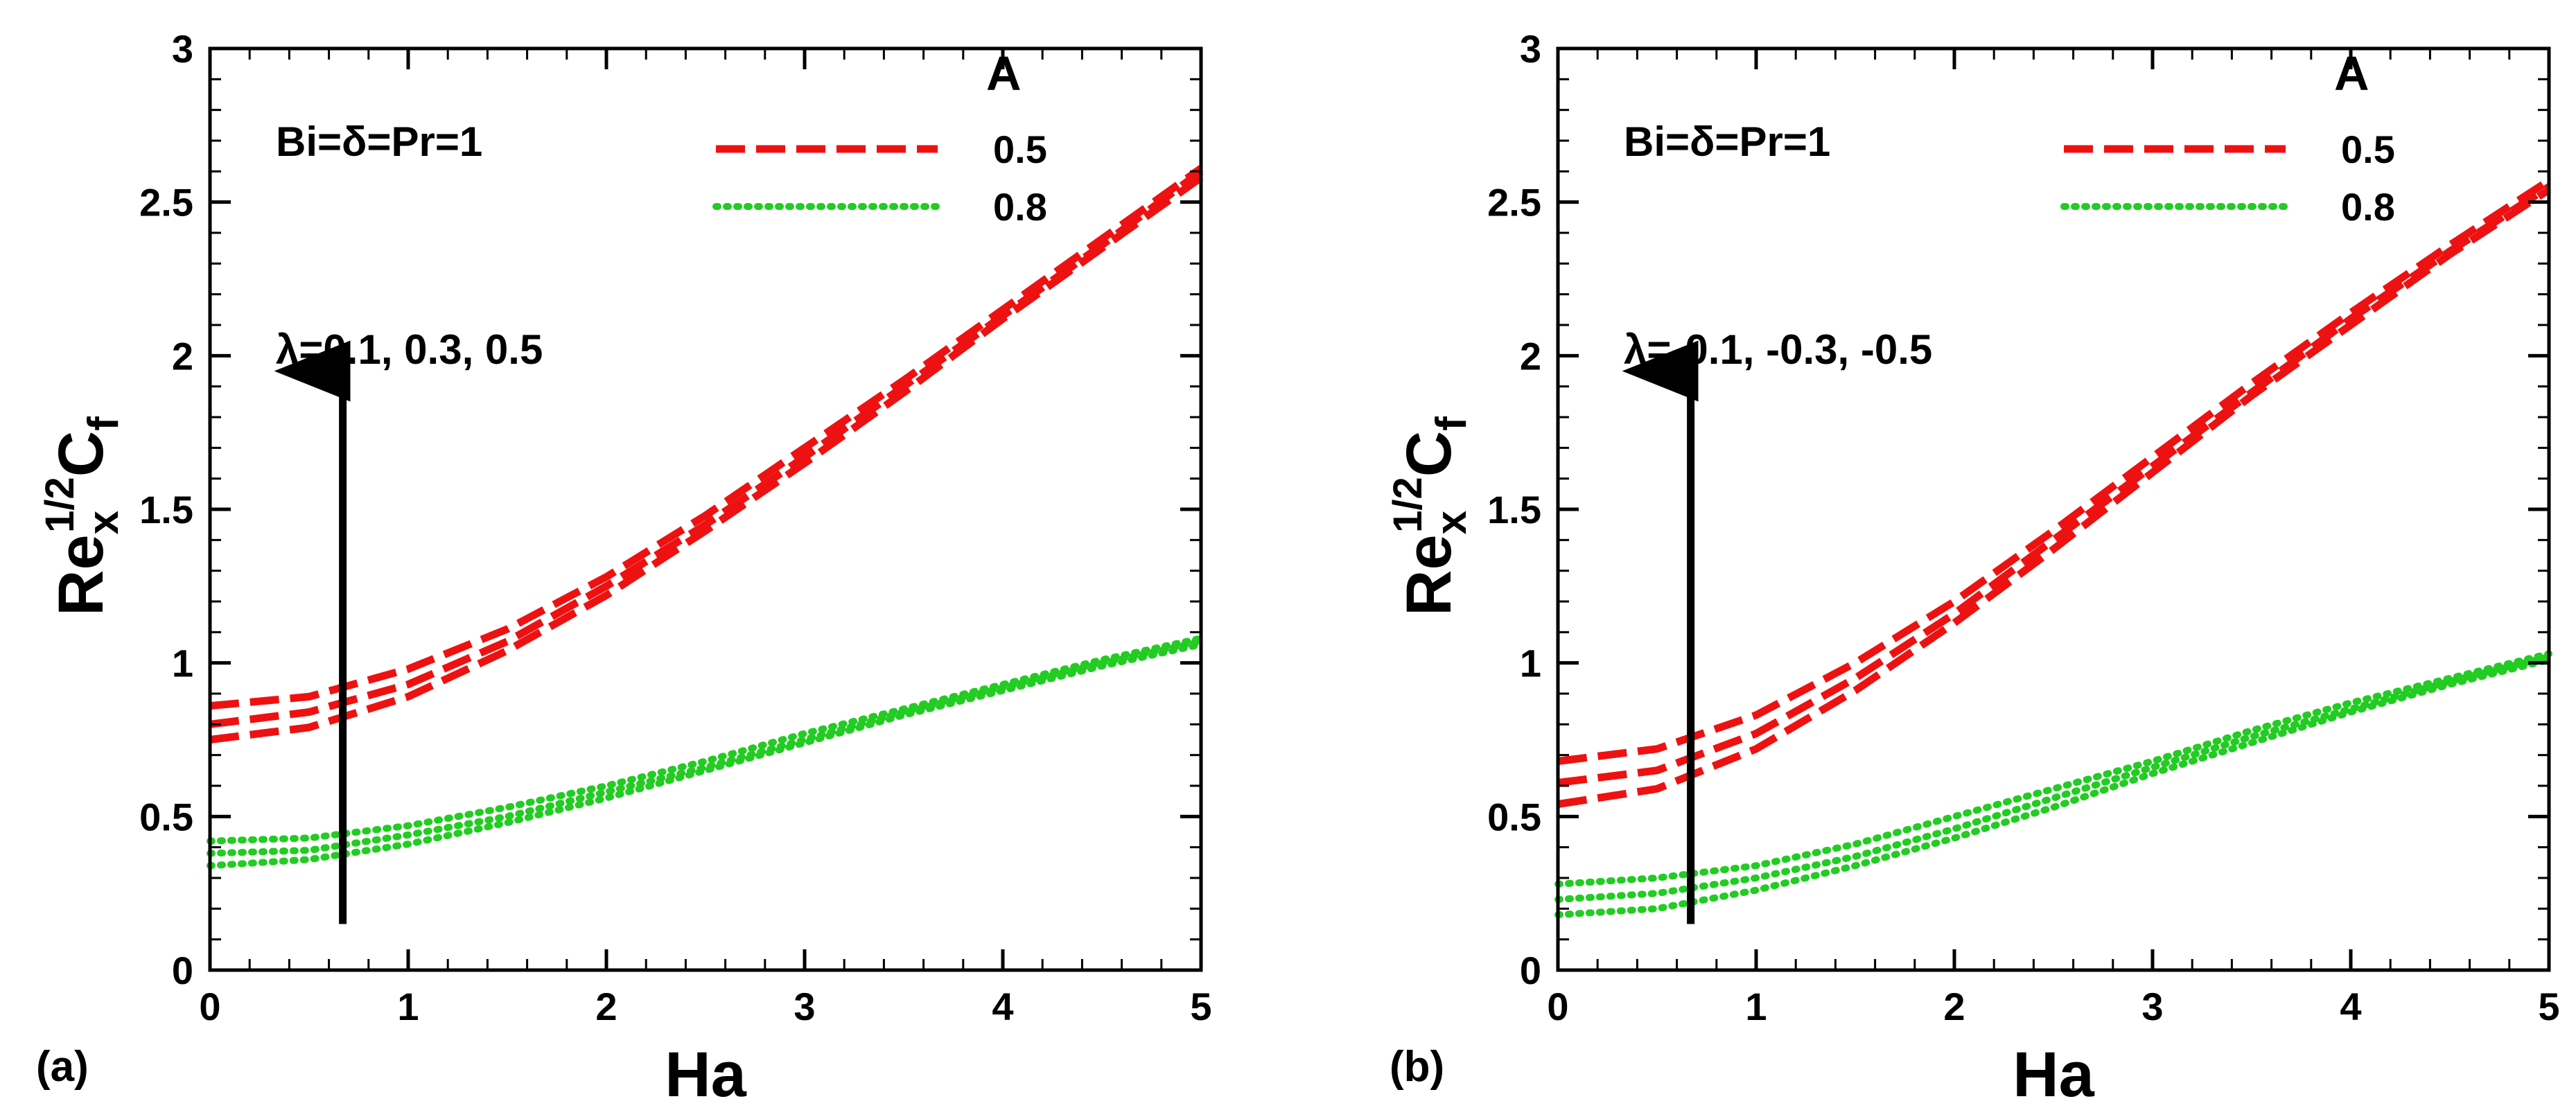  Describe the element at coordinates (409, 349) in the screenshot. I see `lambda-annotation: λ=0.1, 0.3, 0.5` at that location.